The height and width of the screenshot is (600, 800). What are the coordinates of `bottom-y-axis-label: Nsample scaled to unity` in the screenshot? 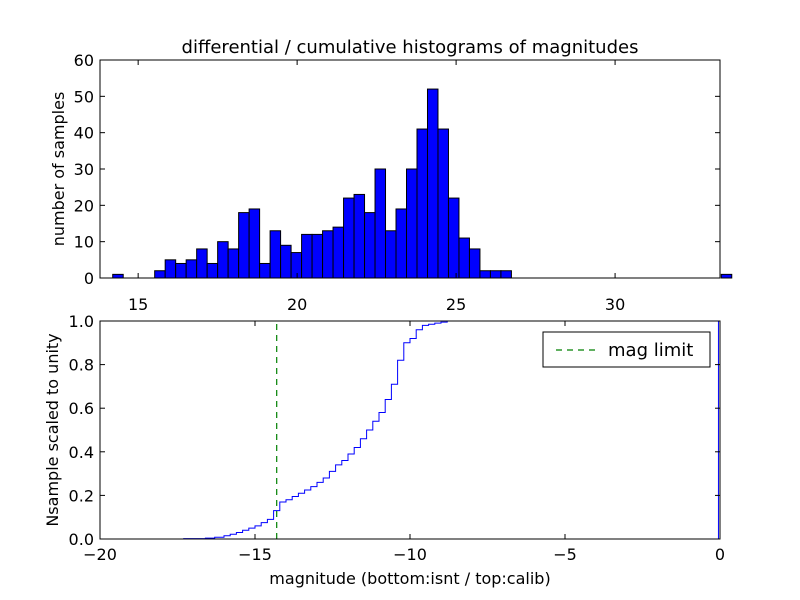 It's located at (52, 429).